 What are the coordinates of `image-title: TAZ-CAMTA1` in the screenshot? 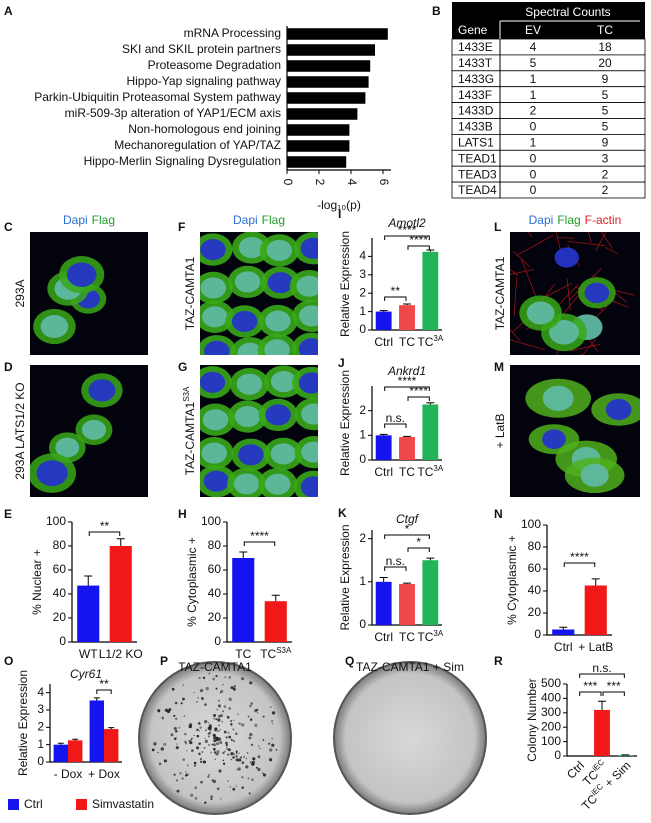 It's located at (215, 667).